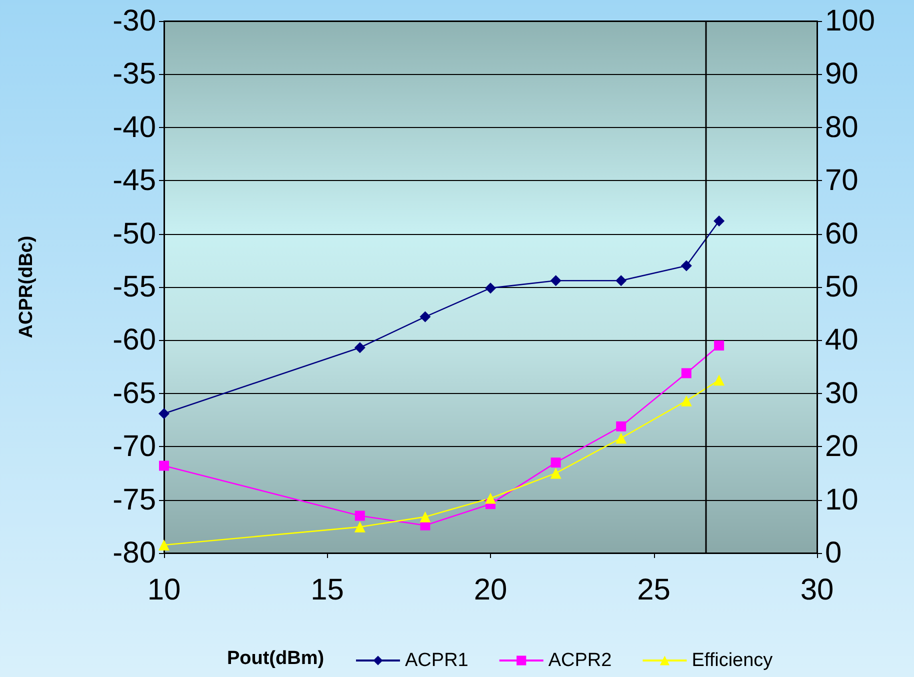 This screenshot has height=677, width=914. Describe the element at coordinates (134, 233) in the screenshot. I see `y-tick-label: -50` at that location.